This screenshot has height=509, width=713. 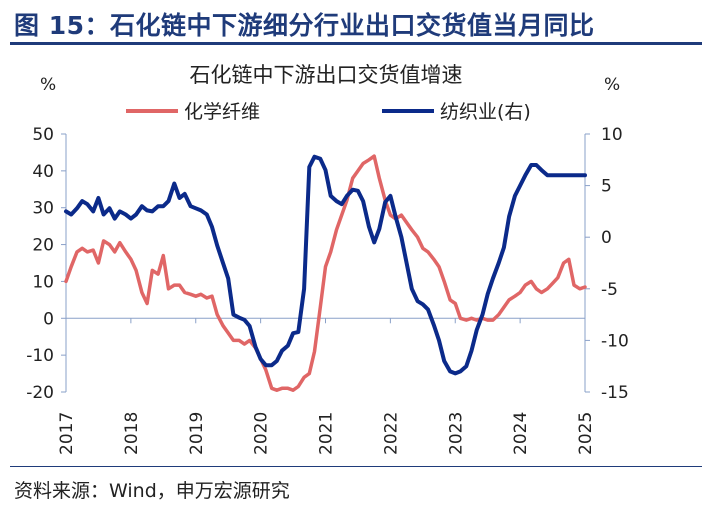 What do you see at coordinates (132, 433) in the screenshot?
I see `x-tick-label: 2018` at bounding box center [132, 433].